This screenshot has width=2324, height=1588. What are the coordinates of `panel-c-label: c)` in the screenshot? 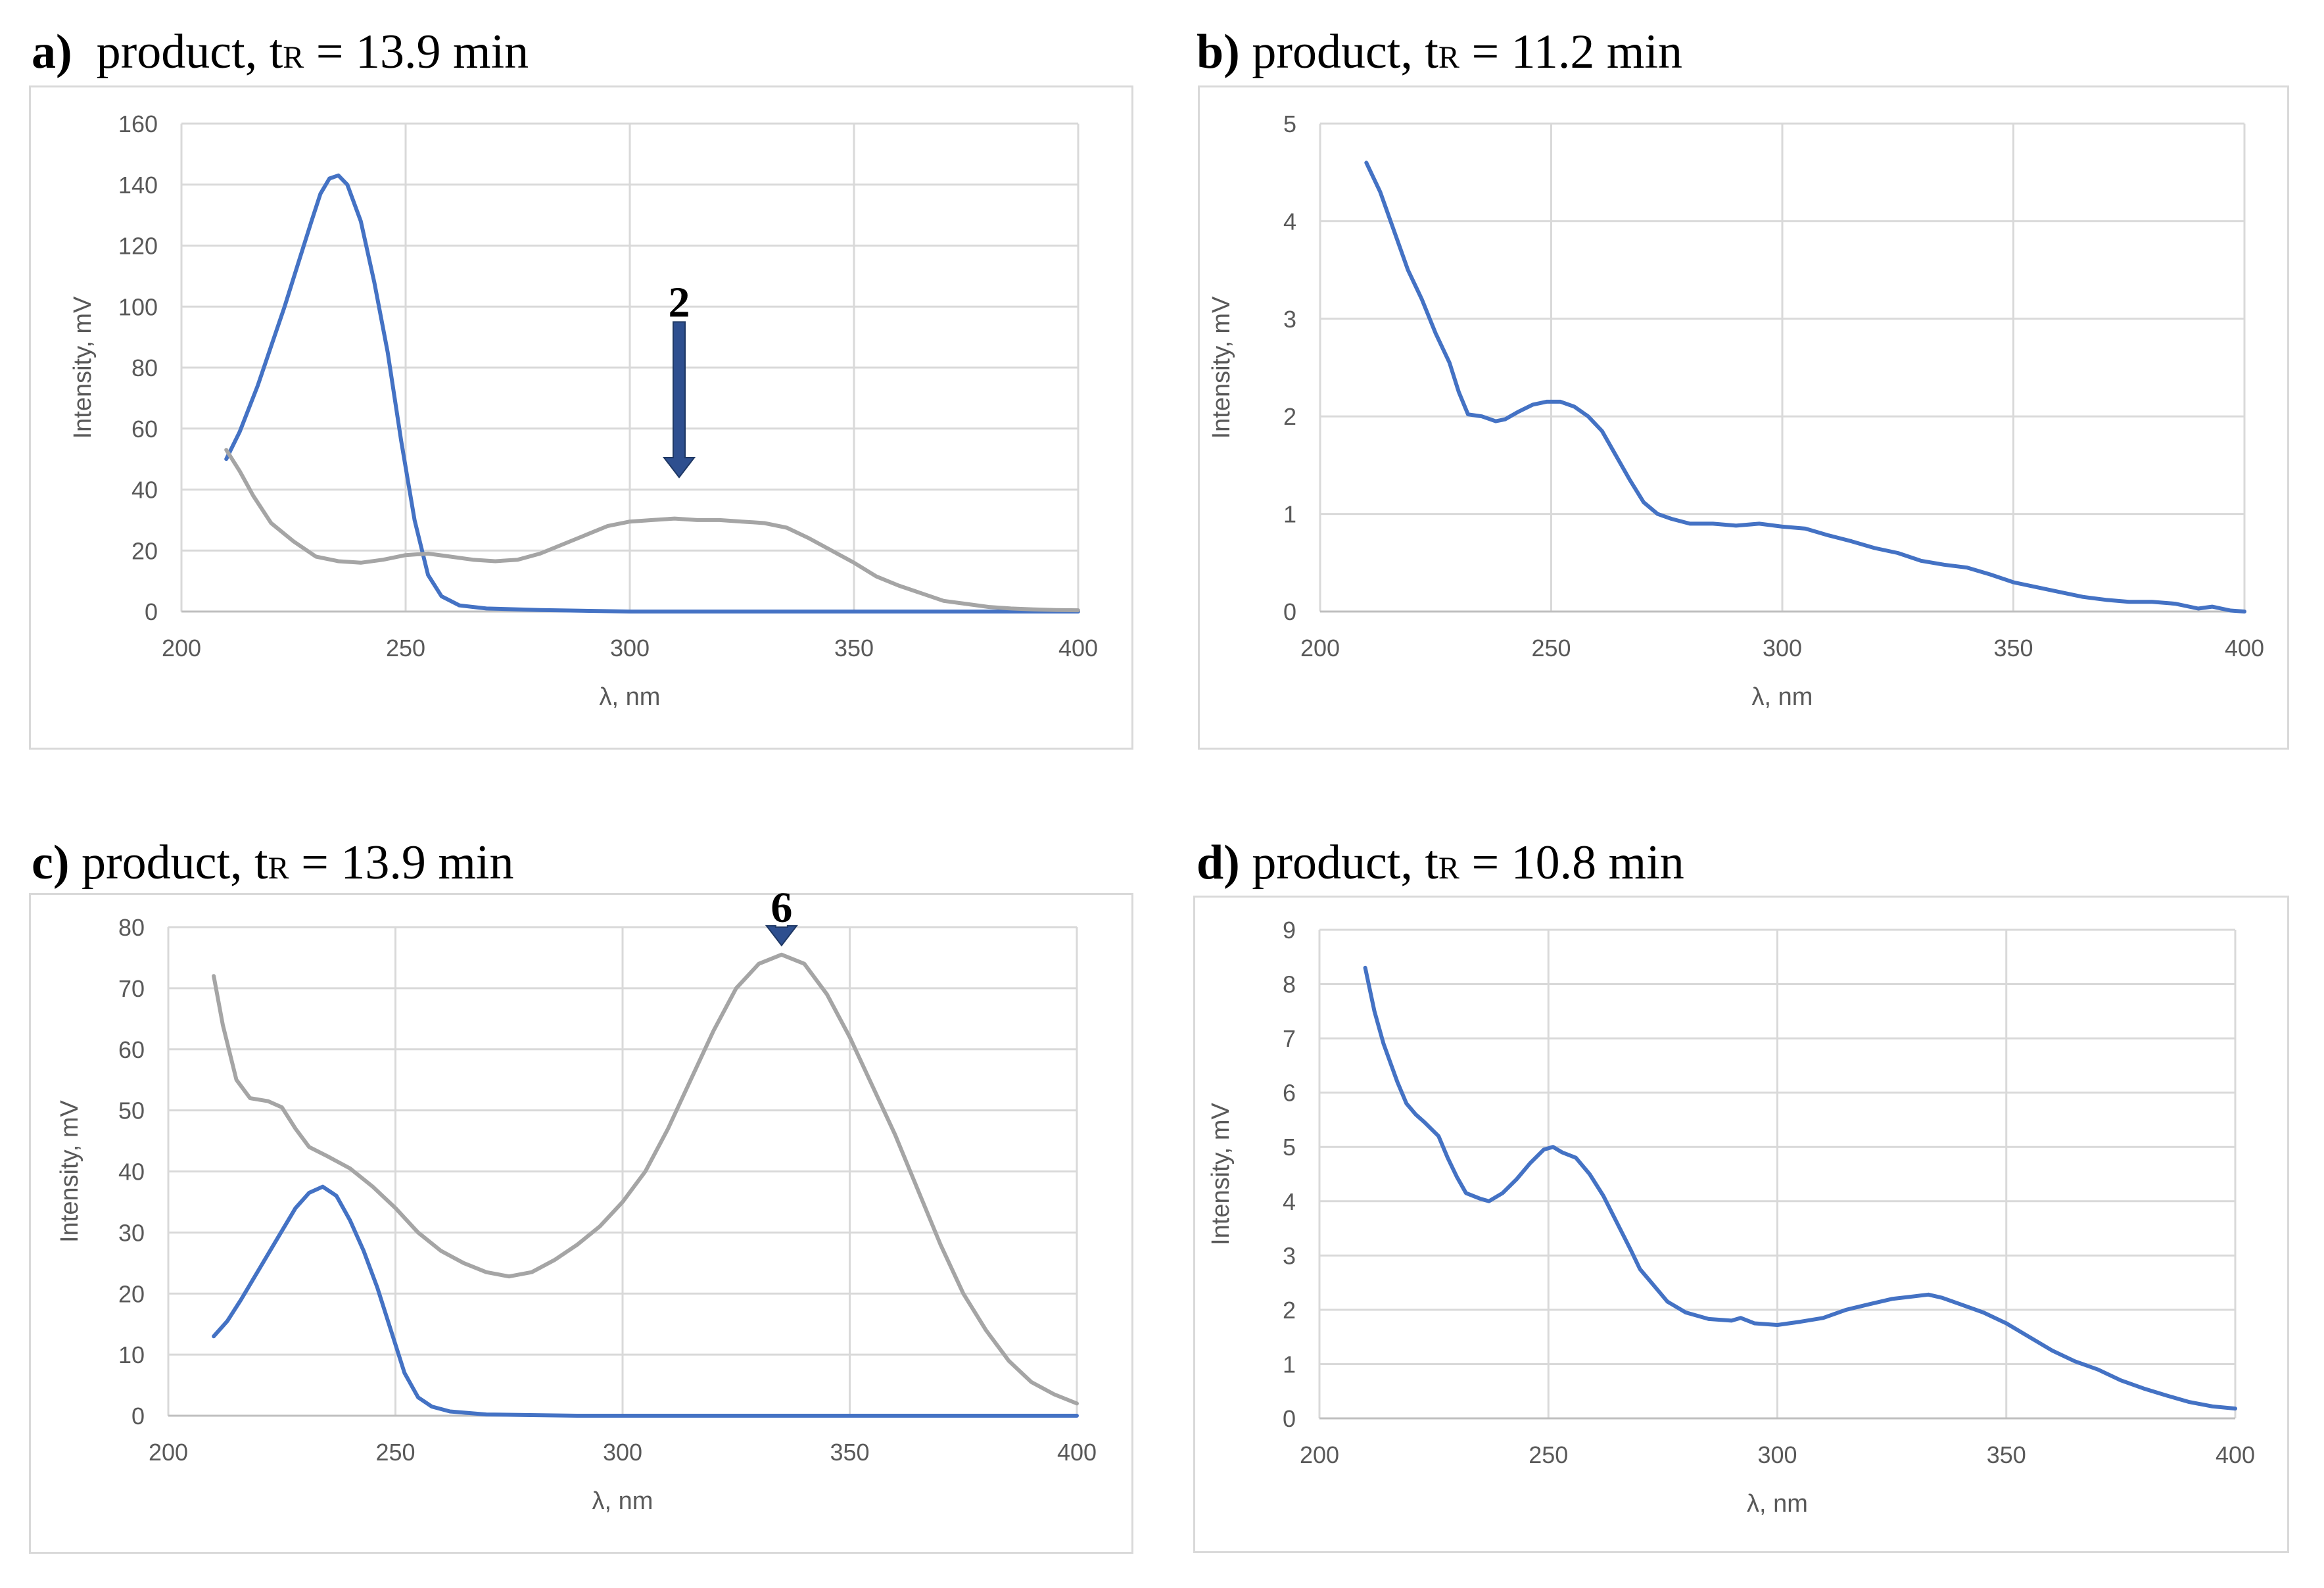 It's located at (51, 863).